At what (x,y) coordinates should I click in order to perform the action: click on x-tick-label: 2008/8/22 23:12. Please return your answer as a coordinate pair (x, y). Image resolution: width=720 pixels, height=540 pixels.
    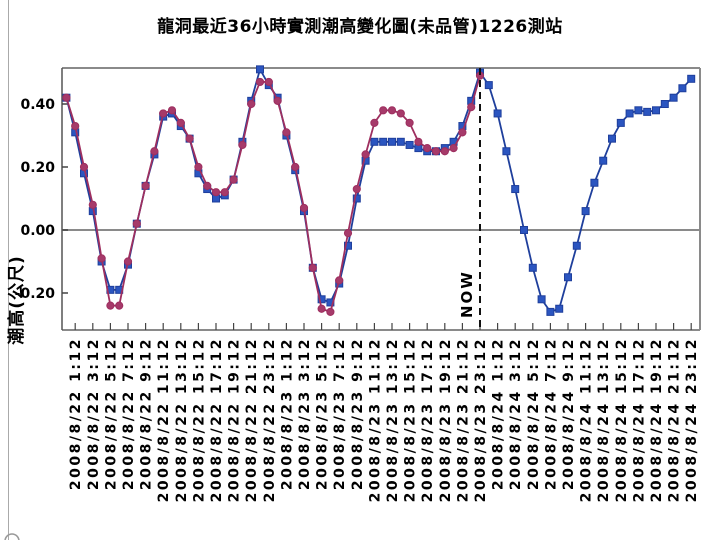
    Looking at the image, I should click on (270, 419).